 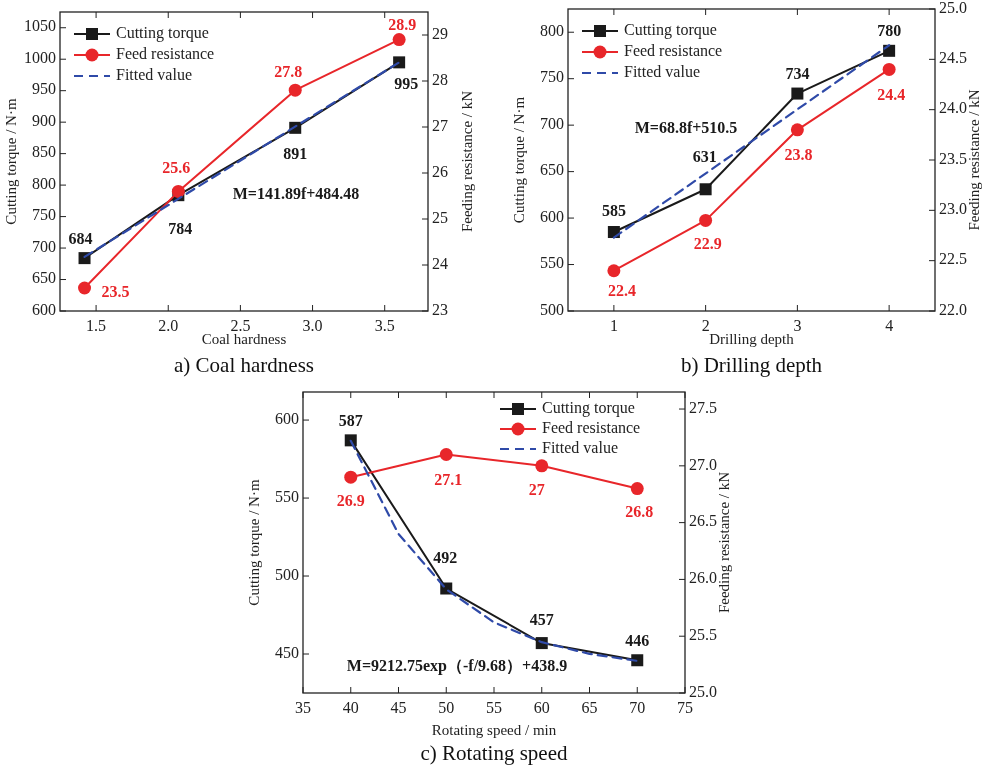 What do you see at coordinates (703, 407) in the screenshot?
I see `y2-tick-label: 27.5` at bounding box center [703, 407].